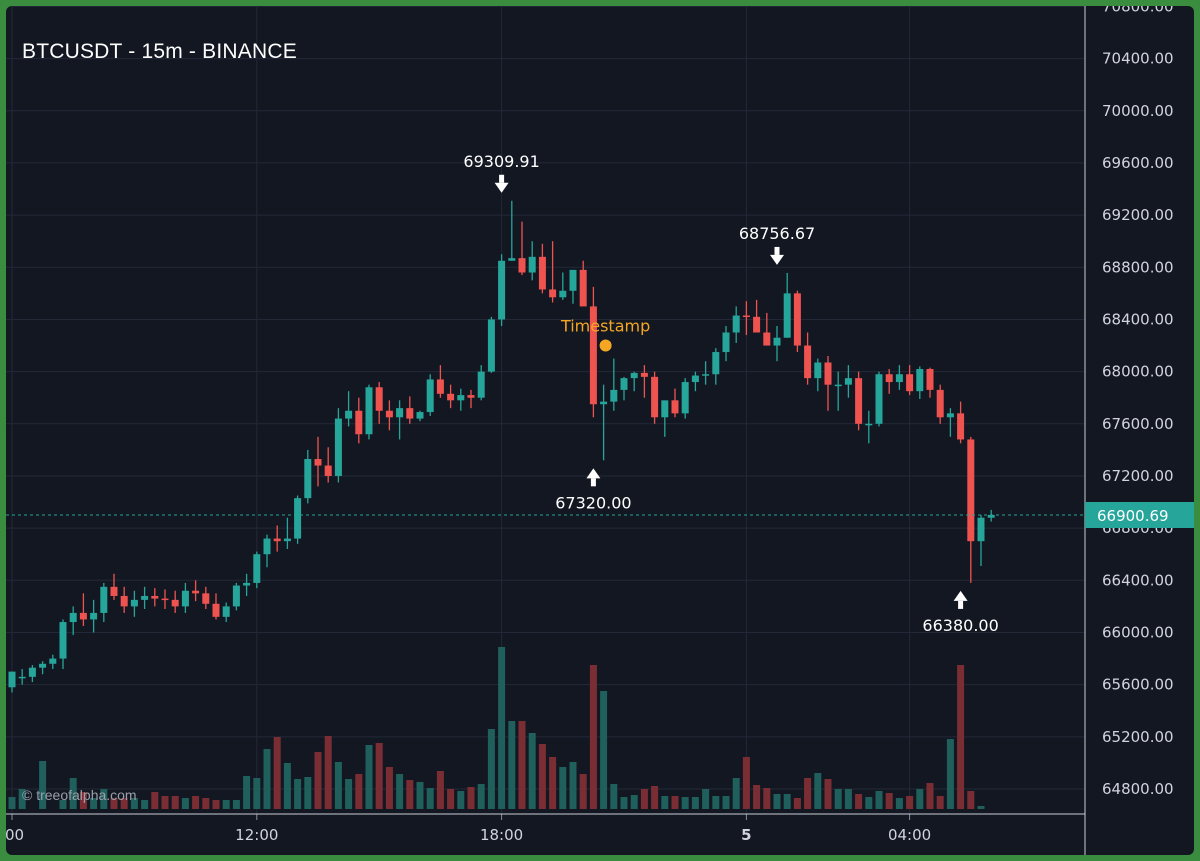 This screenshot has width=1200, height=861. What do you see at coordinates (1138, 632) in the screenshot?
I see `y-tick-label: 66000.00` at bounding box center [1138, 632].